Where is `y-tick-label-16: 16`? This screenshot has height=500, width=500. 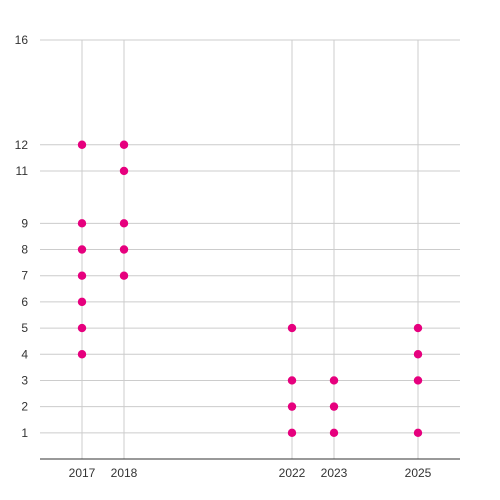 y-tick-label-16: 16 is located at coordinates (22, 40).